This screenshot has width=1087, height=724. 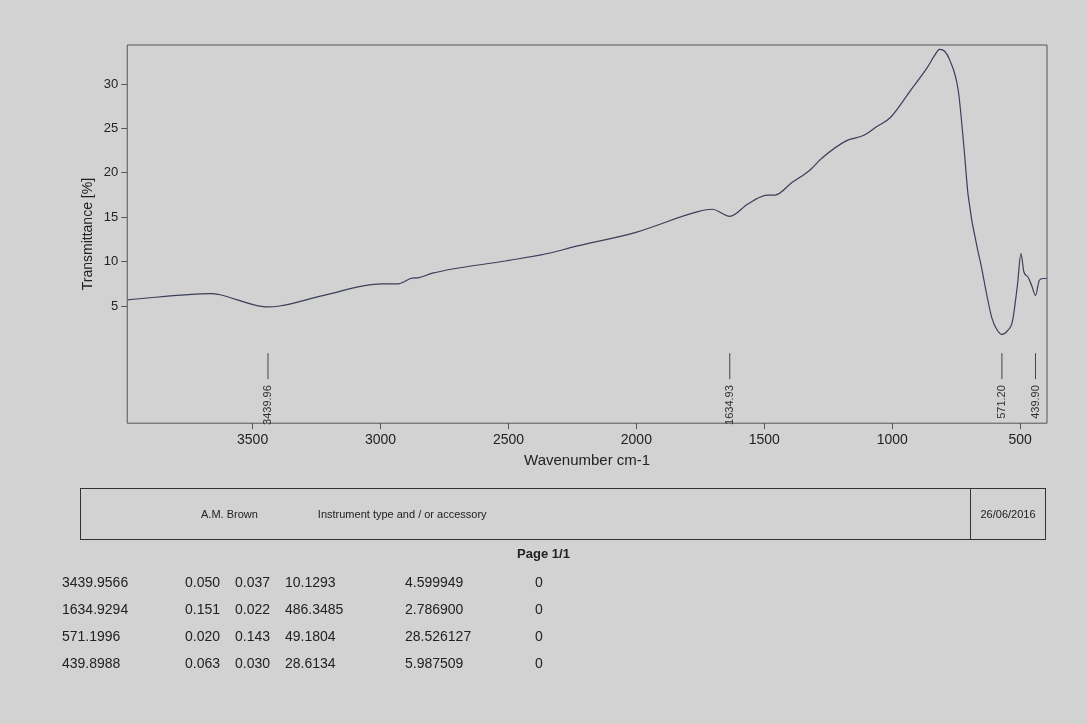 What do you see at coordinates (1007, 514) in the screenshot?
I see `text: 26/06/2016` at bounding box center [1007, 514].